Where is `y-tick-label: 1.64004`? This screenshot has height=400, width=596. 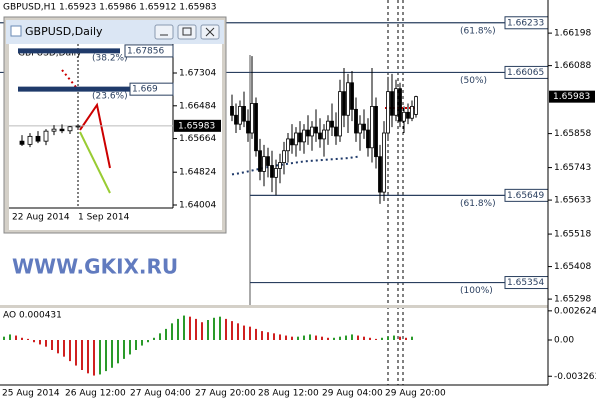
y-tick-label: 1.64004 is located at coordinates (197, 206).